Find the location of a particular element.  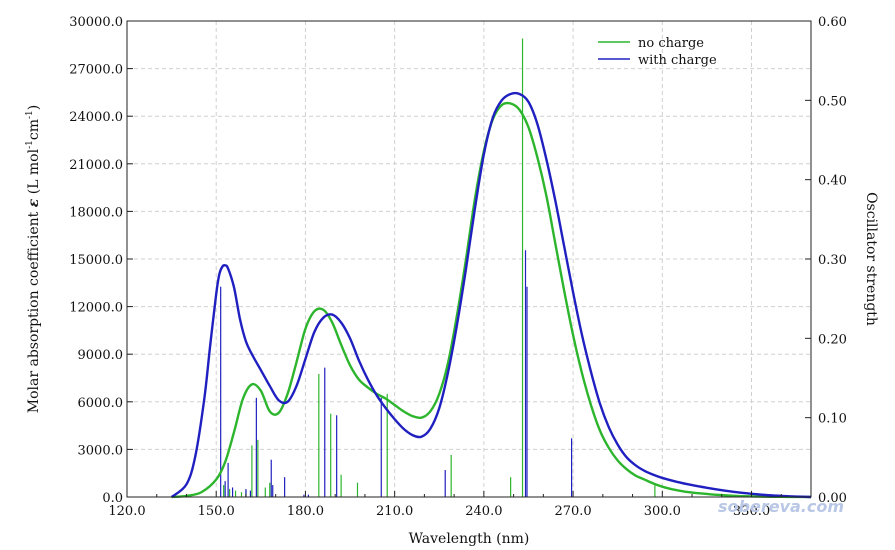

watermark-text: sobereva.com is located at coordinates (781, 506).